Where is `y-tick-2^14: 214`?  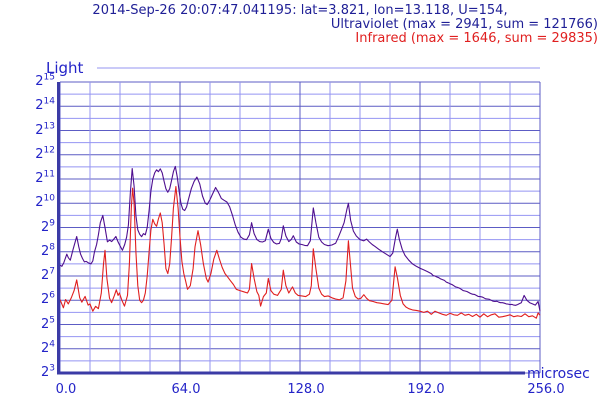
y-tick-2^14: 214 is located at coordinates (45, 105).